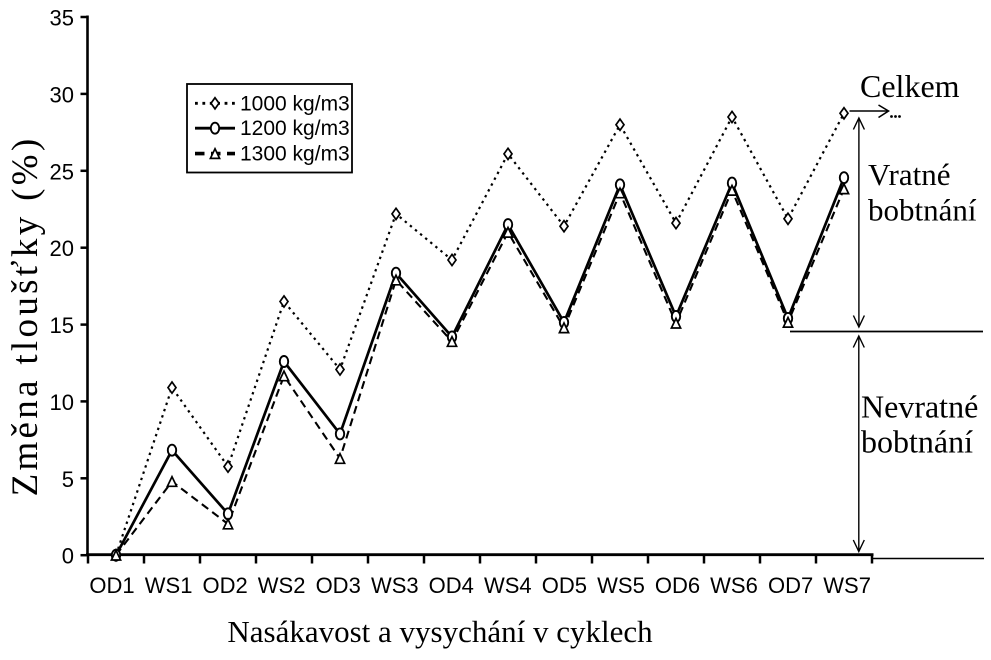 The image size is (991, 660). What do you see at coordinates (169, 585) in the screenshot?
I see `svg-text: WS1` at bounding box center [169, 585].